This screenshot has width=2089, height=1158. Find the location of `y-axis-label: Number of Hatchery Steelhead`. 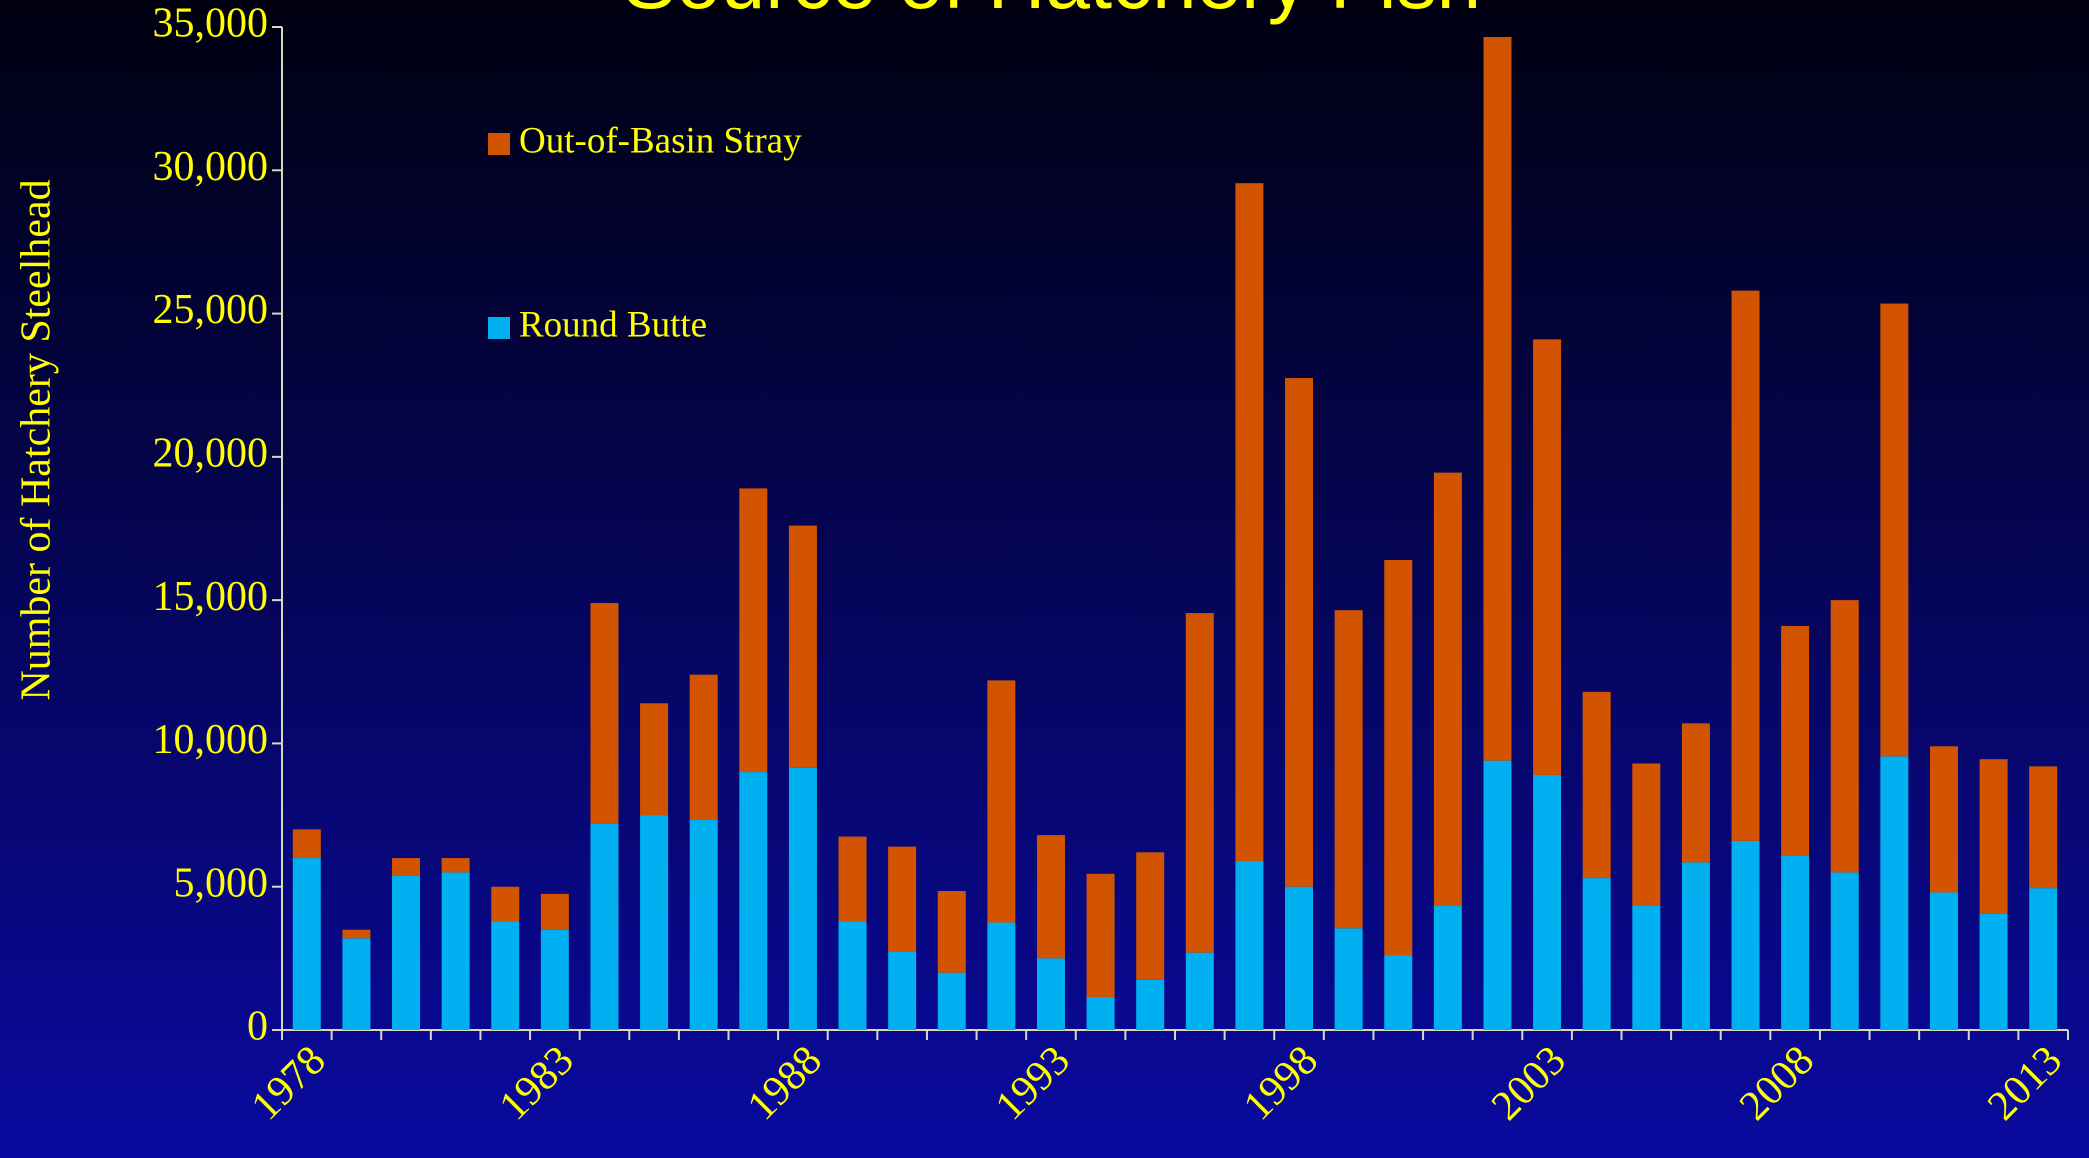

y-axis-label: Number of Hatchery Steelhead is located at coordinates (37, 439).